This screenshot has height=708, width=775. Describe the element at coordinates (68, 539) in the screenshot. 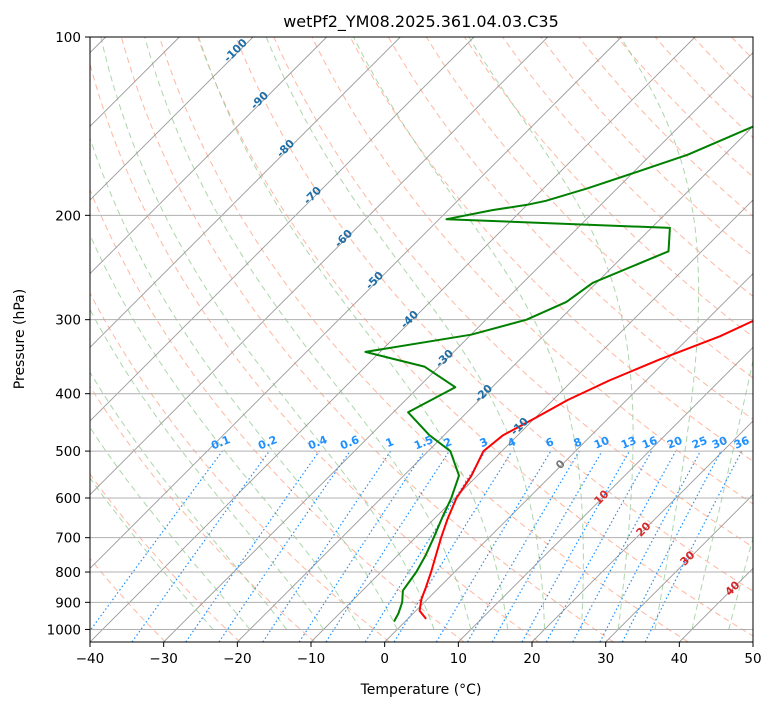

I see `y-tick-label: 700` at that location.